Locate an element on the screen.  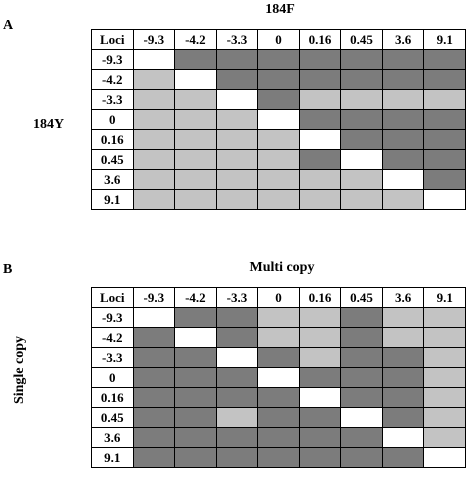
row-header: 0.45 is located at coordinates (112, 417).